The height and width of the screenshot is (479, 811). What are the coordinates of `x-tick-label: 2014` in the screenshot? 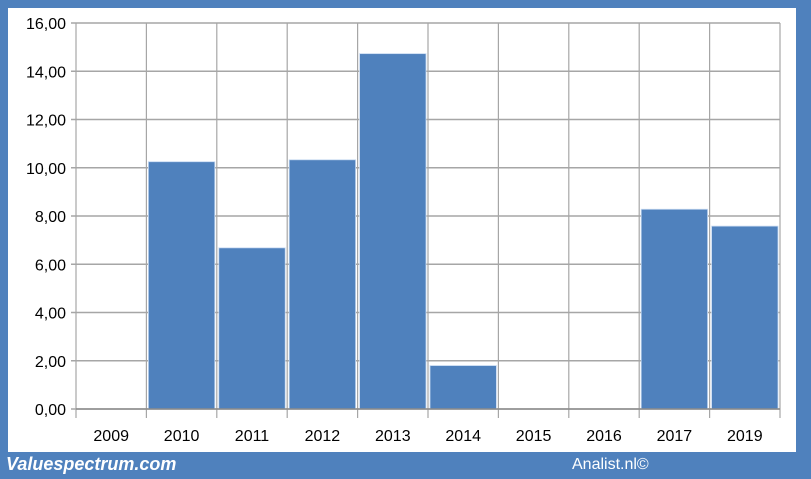 It's located at (463, 436).